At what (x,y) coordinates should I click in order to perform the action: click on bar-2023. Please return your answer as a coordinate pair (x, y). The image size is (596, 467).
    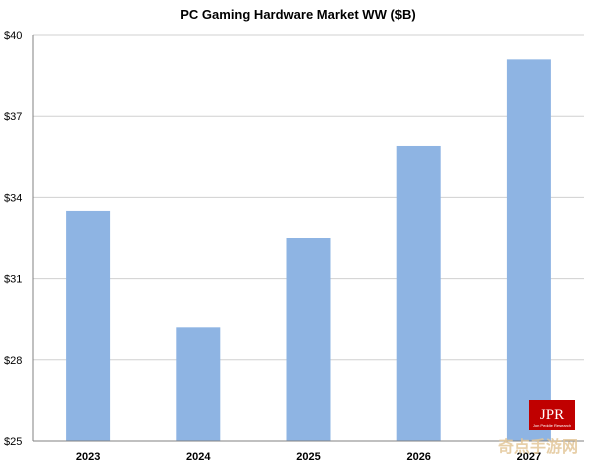
    Looking at the image, I should click on (88, 325).